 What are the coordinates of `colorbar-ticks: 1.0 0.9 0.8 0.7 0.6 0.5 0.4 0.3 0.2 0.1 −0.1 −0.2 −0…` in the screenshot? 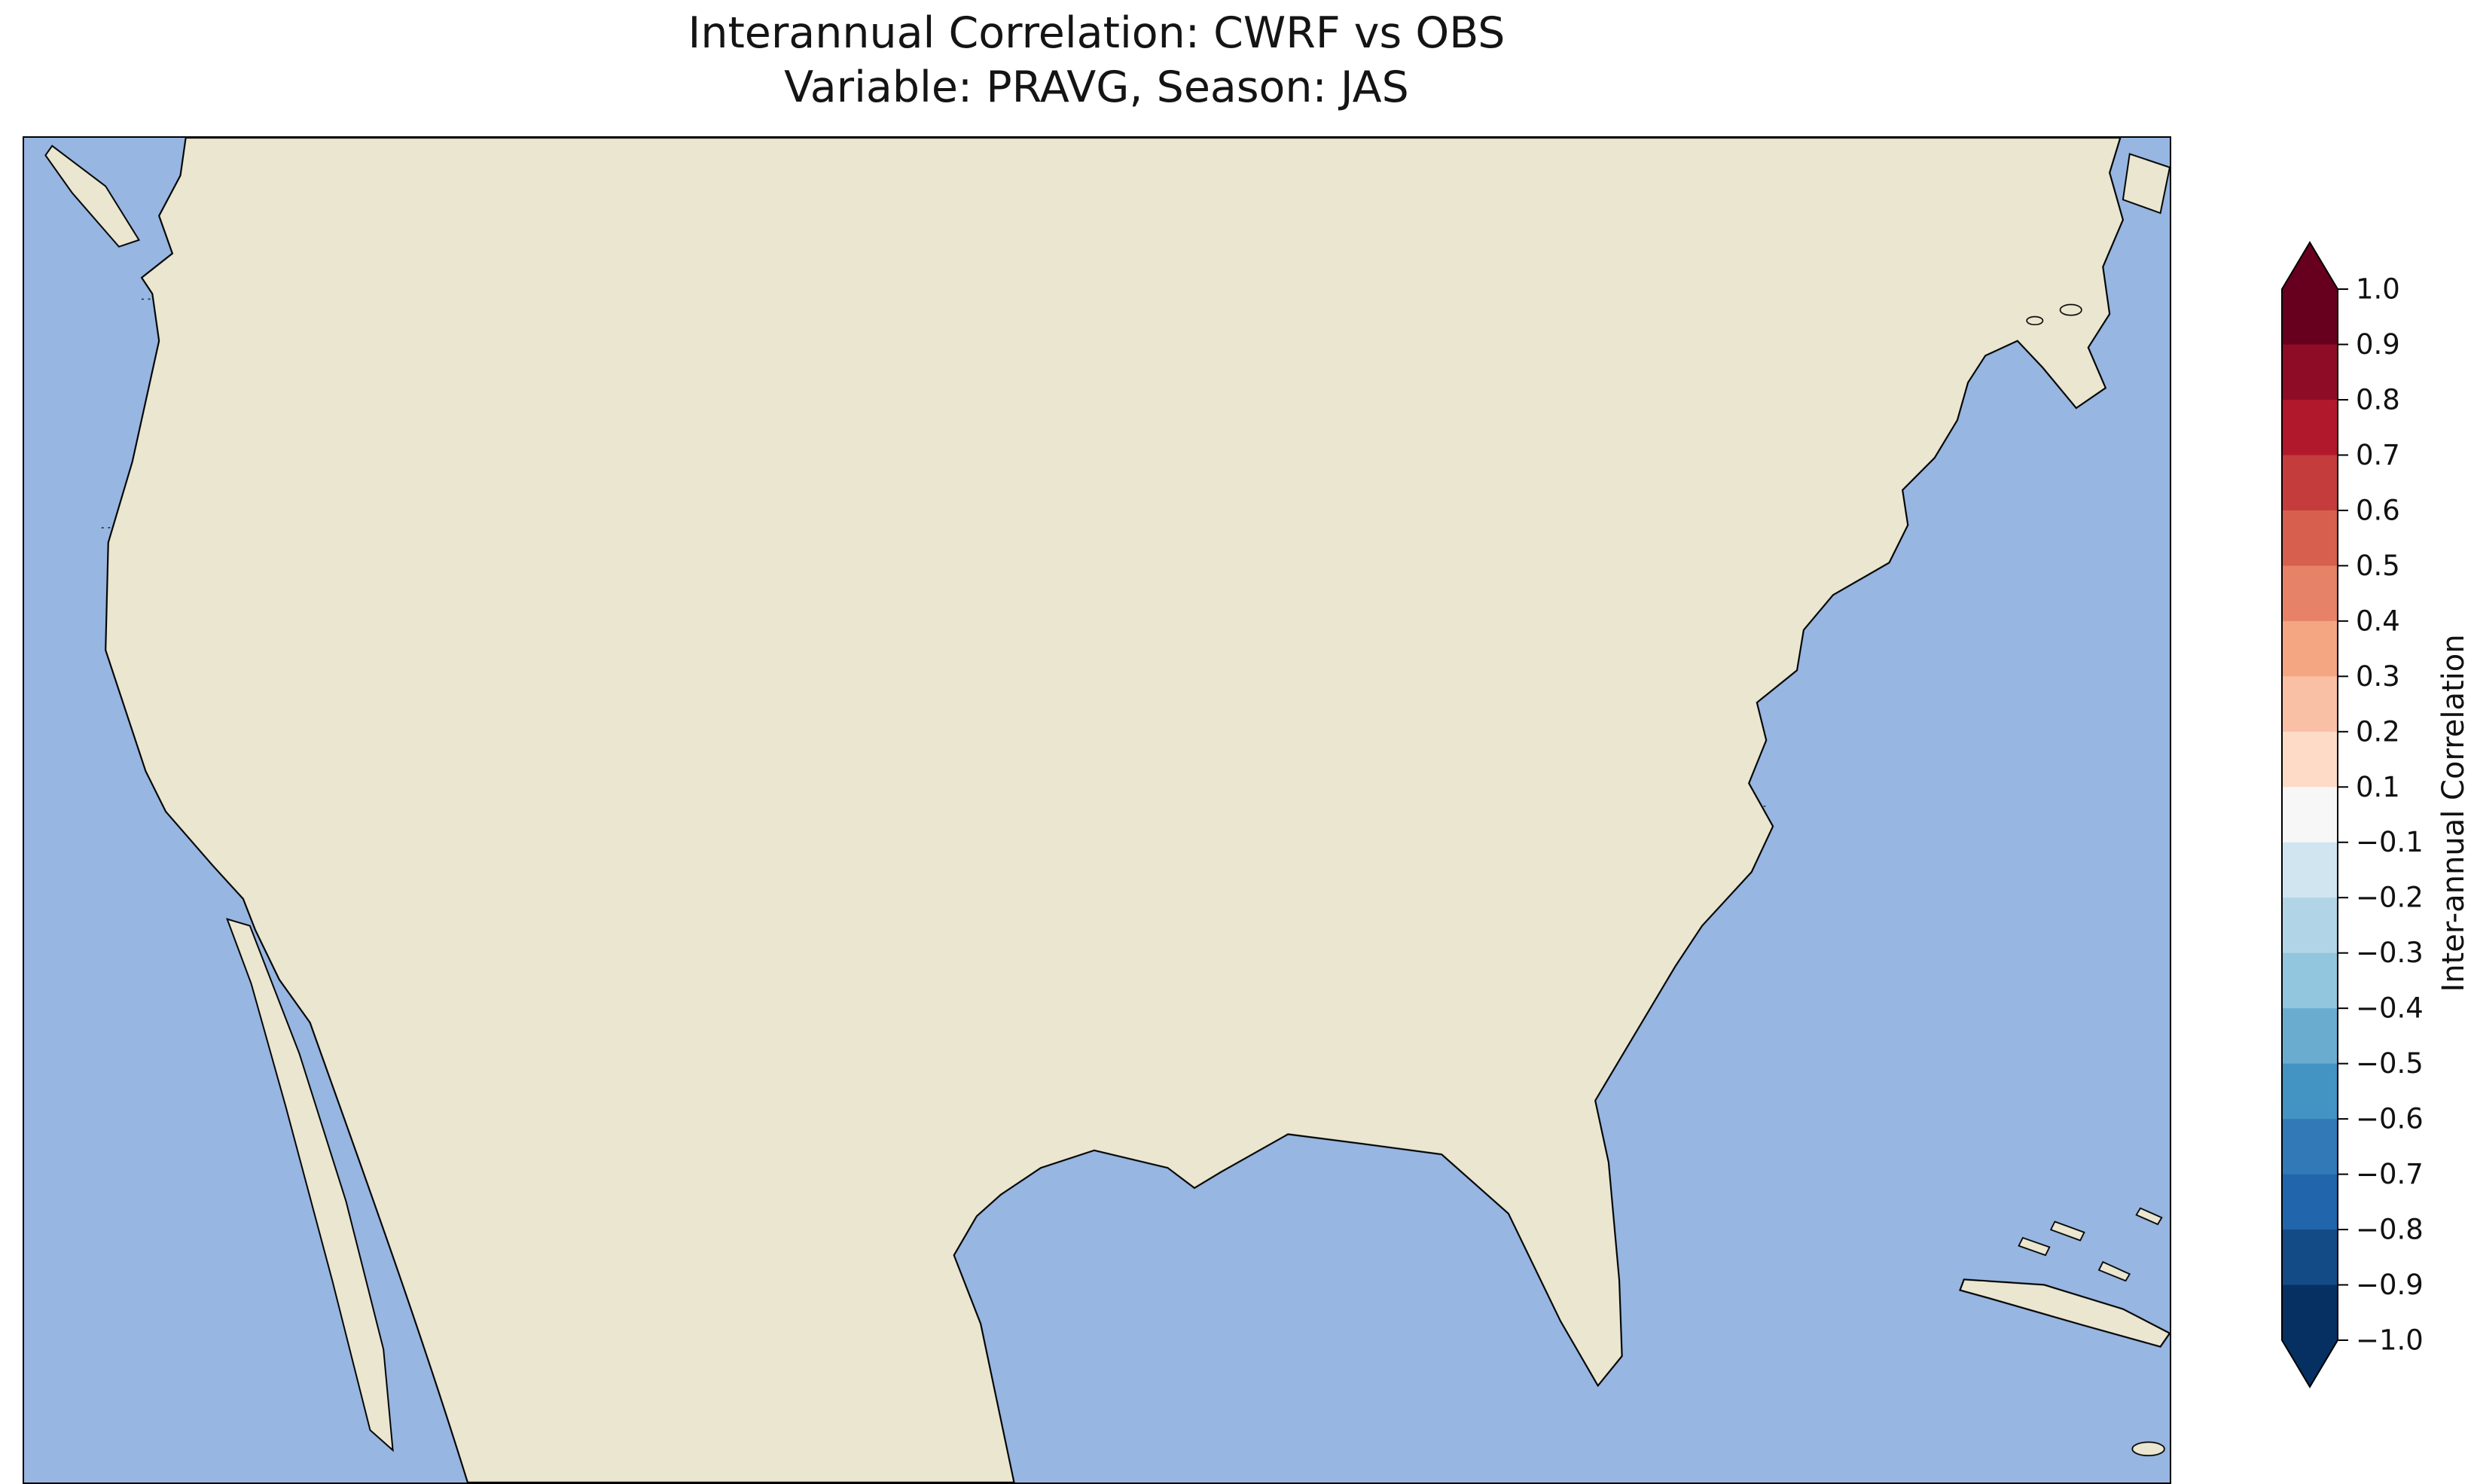 It's located at (2381, 815).